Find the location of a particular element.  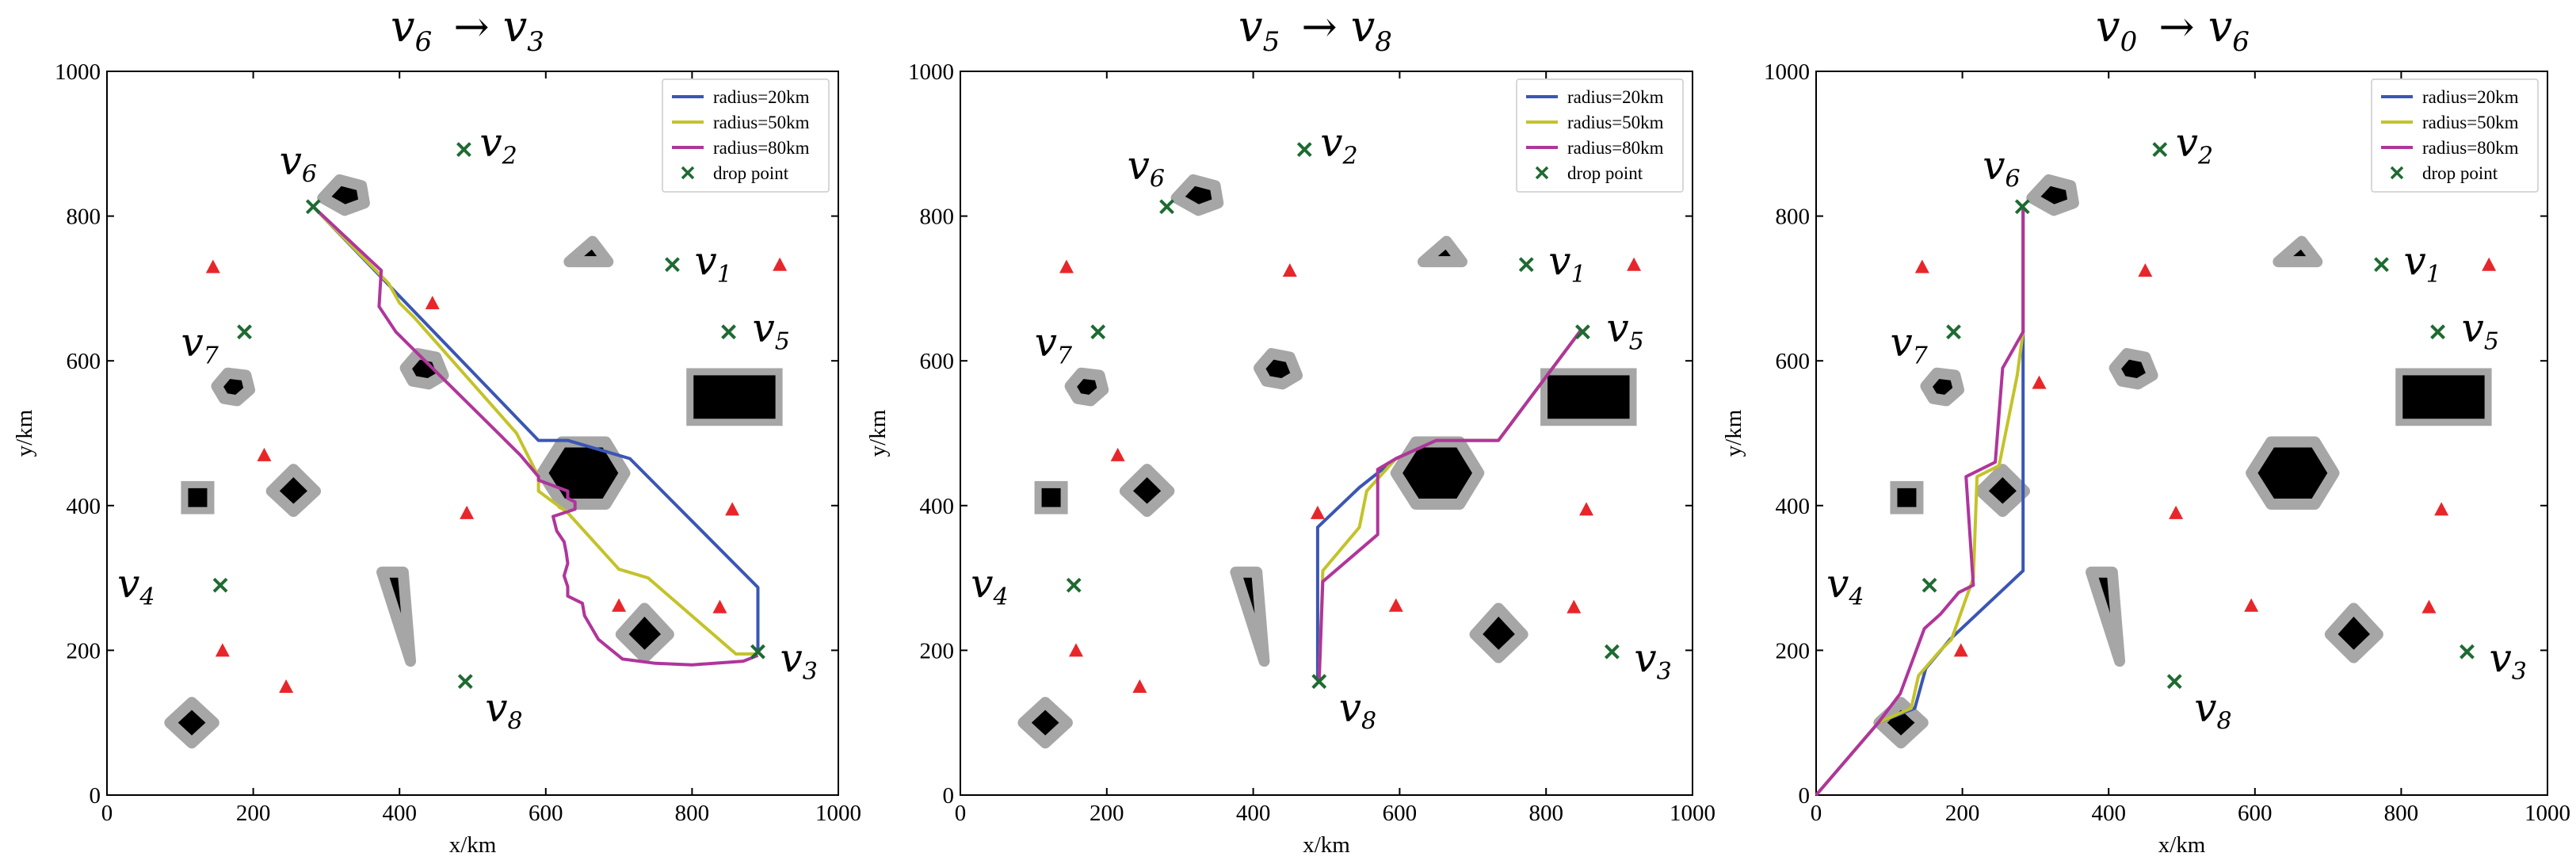

x-tick-label: 0 is located at coordinates (107, 813).